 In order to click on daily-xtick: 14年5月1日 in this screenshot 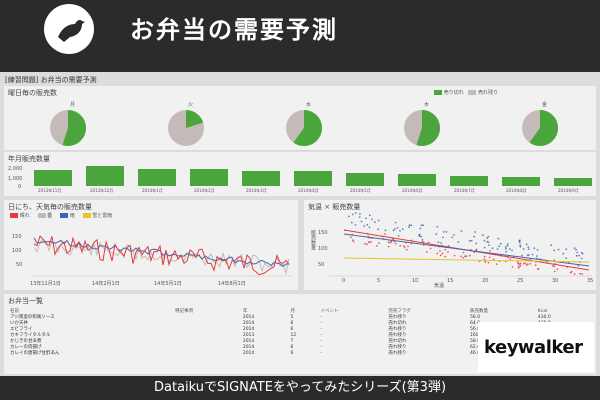, I will do `click(168, 284)`.